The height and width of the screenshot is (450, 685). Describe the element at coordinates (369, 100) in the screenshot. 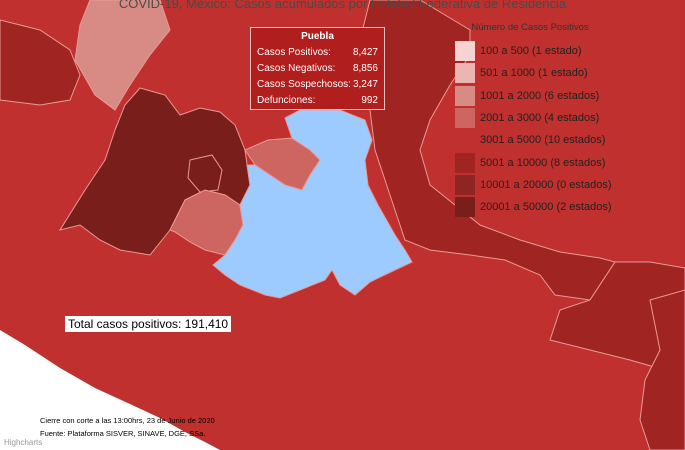

I see `tooltip-deaths-value: 992` at that location.